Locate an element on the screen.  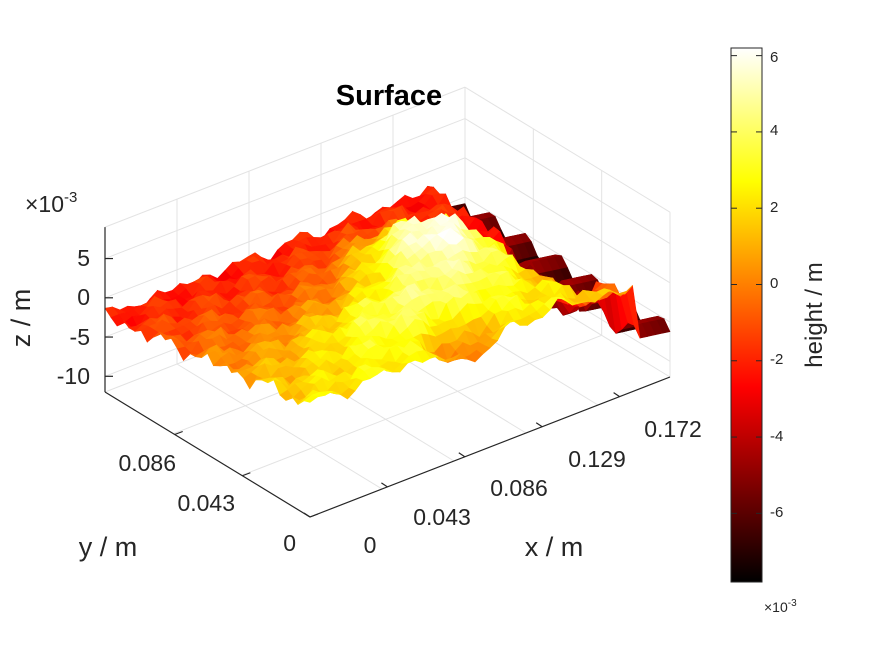
colorbar-tick-label: 4 is located at coordinates (774, 130).